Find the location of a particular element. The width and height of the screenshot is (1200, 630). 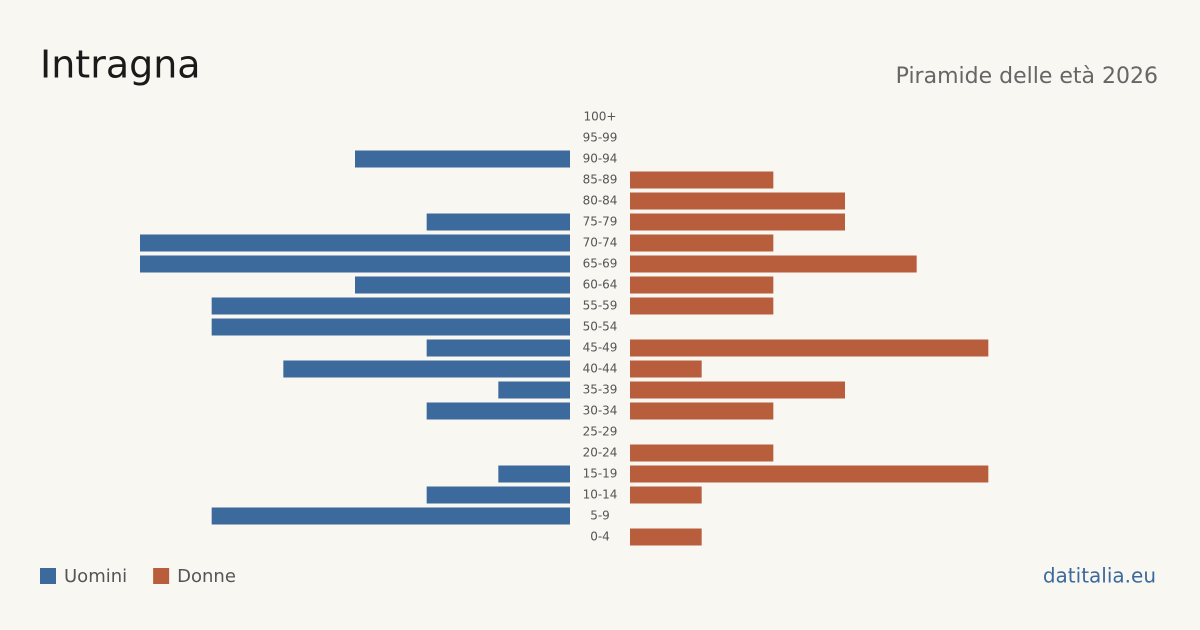

age-label: 60-64 is located at coordinates (600, 285).